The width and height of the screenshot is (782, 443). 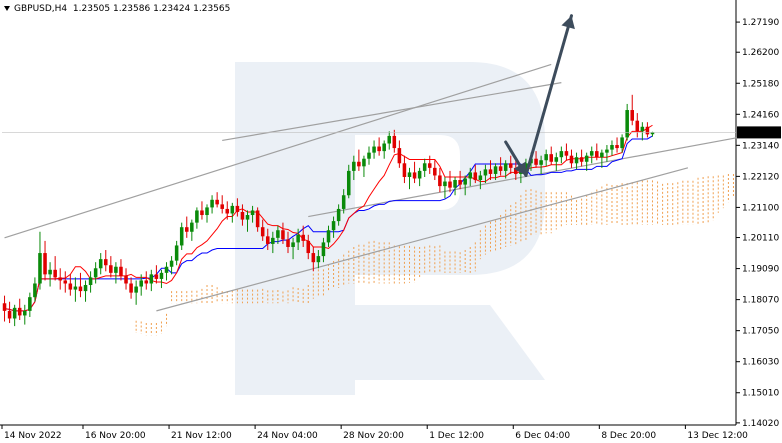 I want to click on y-tick-label: 1.20110, so click(x=760, y=239).